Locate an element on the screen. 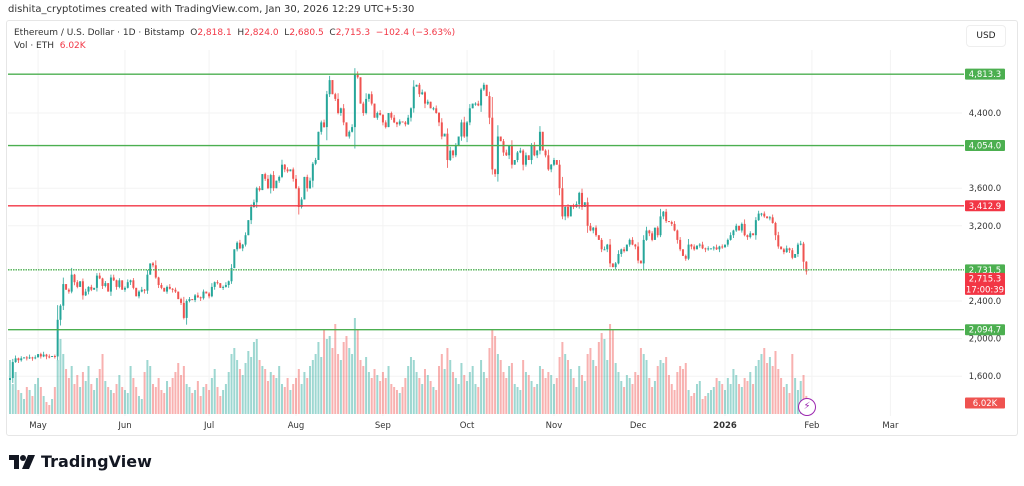 The height and width of the screenshot is (486, 1024). tradingview-logo: TradingView is located at coordinates (80, 461).